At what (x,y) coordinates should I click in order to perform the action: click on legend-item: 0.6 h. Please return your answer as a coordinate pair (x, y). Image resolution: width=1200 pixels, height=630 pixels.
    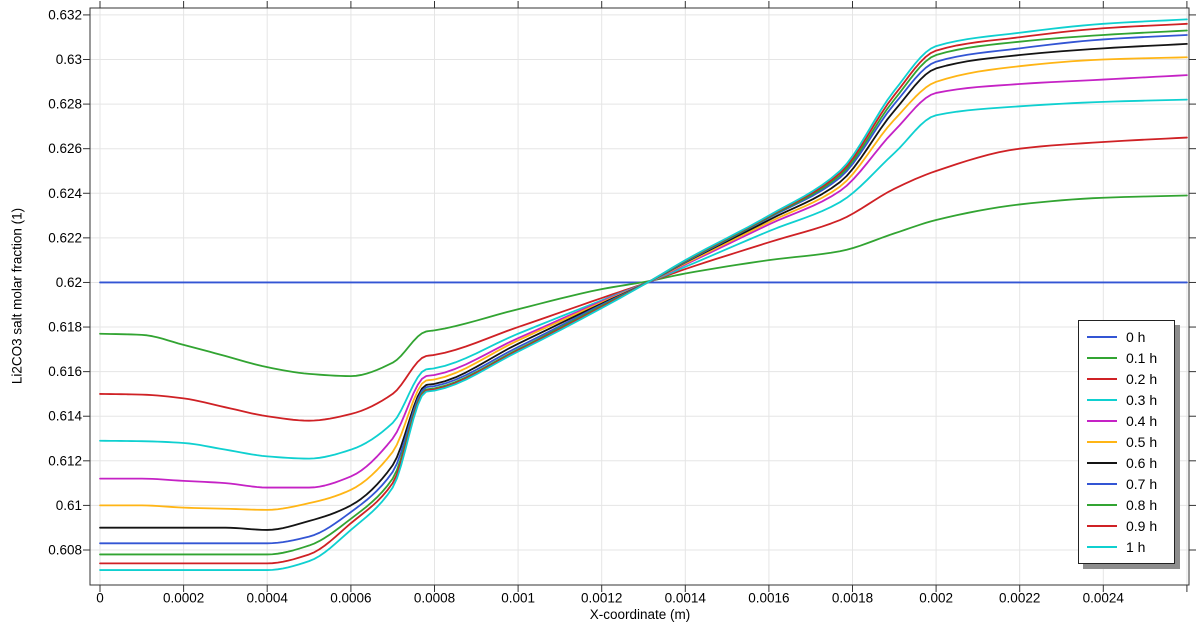
    Looking at the image, I should click on (1126, 463).